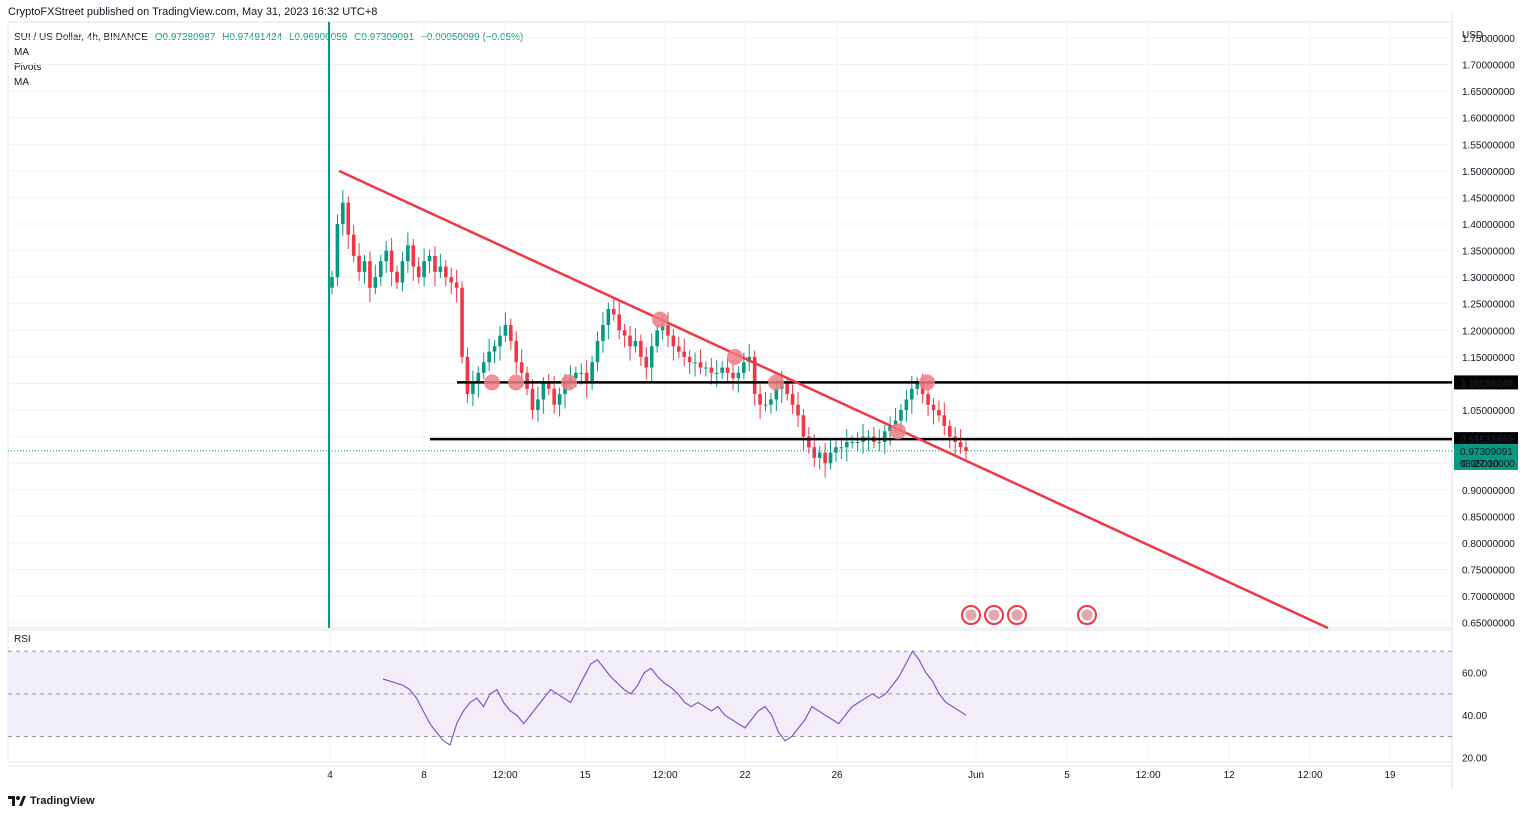 Image resolution: width=1536 pixels, height=818 pixels. What do you see at coordinates (21, 82) in the screenshot?
I see `indicator-ma-2: MA` at bounding box center [21, 82].